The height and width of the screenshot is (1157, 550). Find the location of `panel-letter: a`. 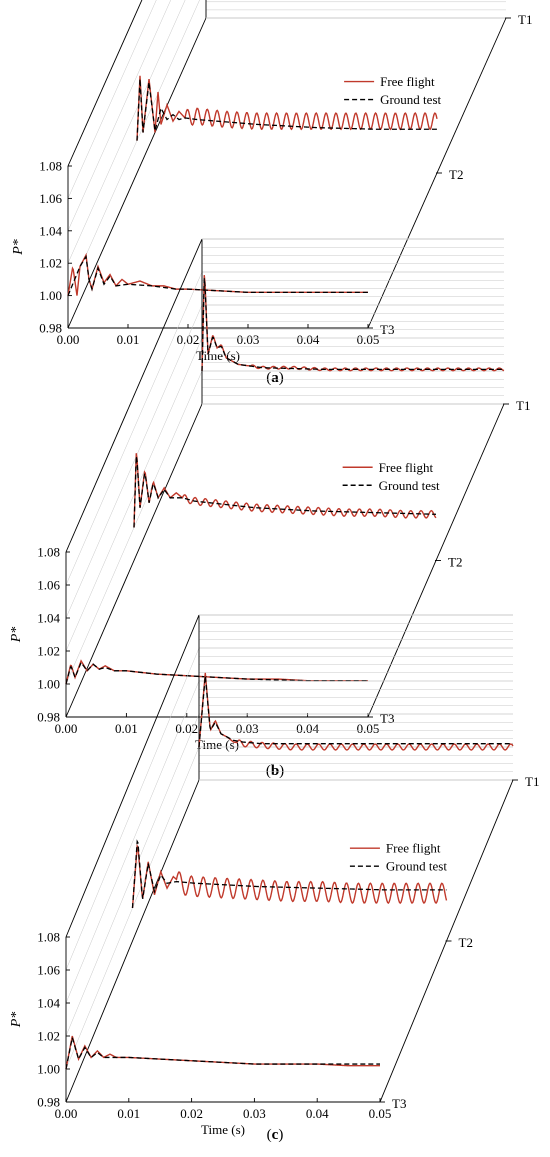

panel-letter: a is located at coordinates (275, 378).